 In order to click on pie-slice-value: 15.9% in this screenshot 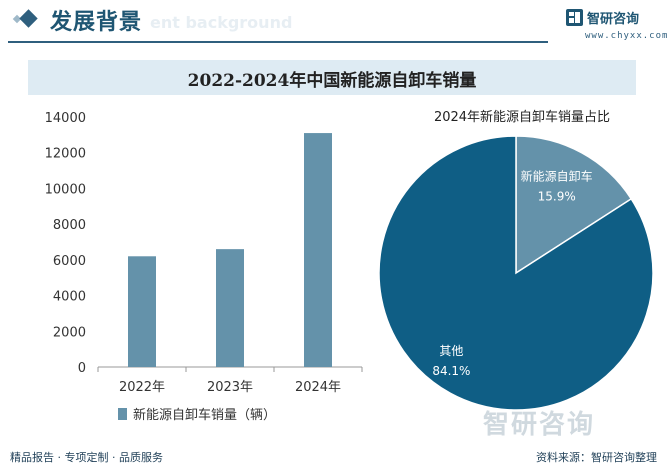, I will do `click(557, 196)`.